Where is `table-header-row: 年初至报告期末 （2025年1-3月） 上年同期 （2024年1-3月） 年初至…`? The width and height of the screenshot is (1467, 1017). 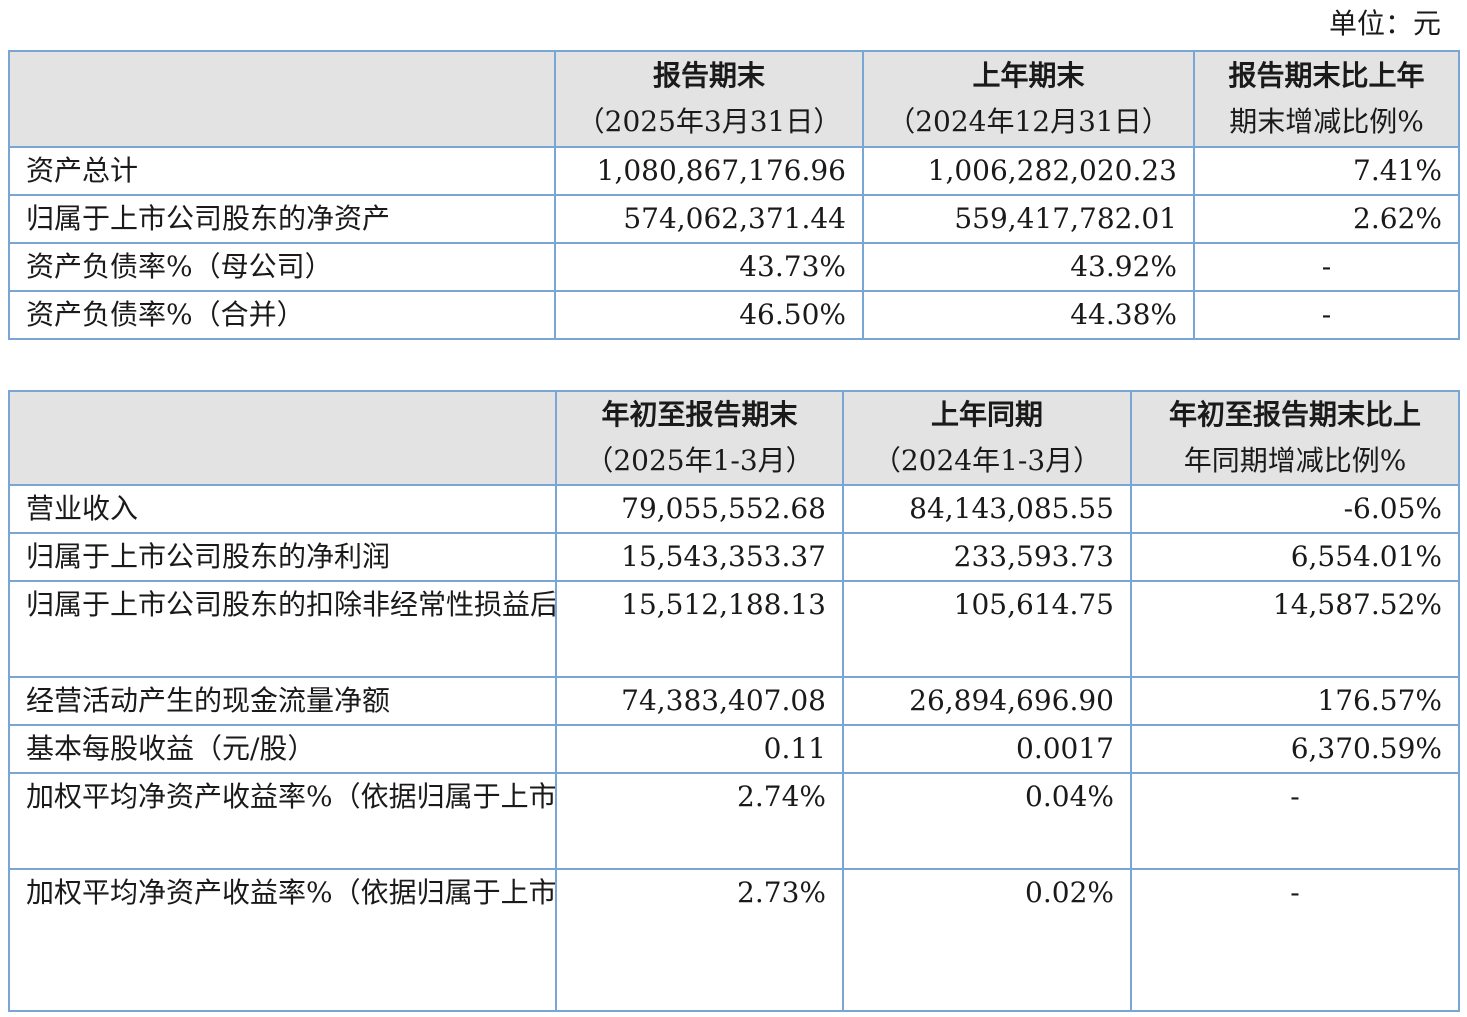 table-header-row: 年初至报告期末 （2025年1-3月） 上年同期 （2024年1-3月） 年初至… is located at coordinates (734, 438).